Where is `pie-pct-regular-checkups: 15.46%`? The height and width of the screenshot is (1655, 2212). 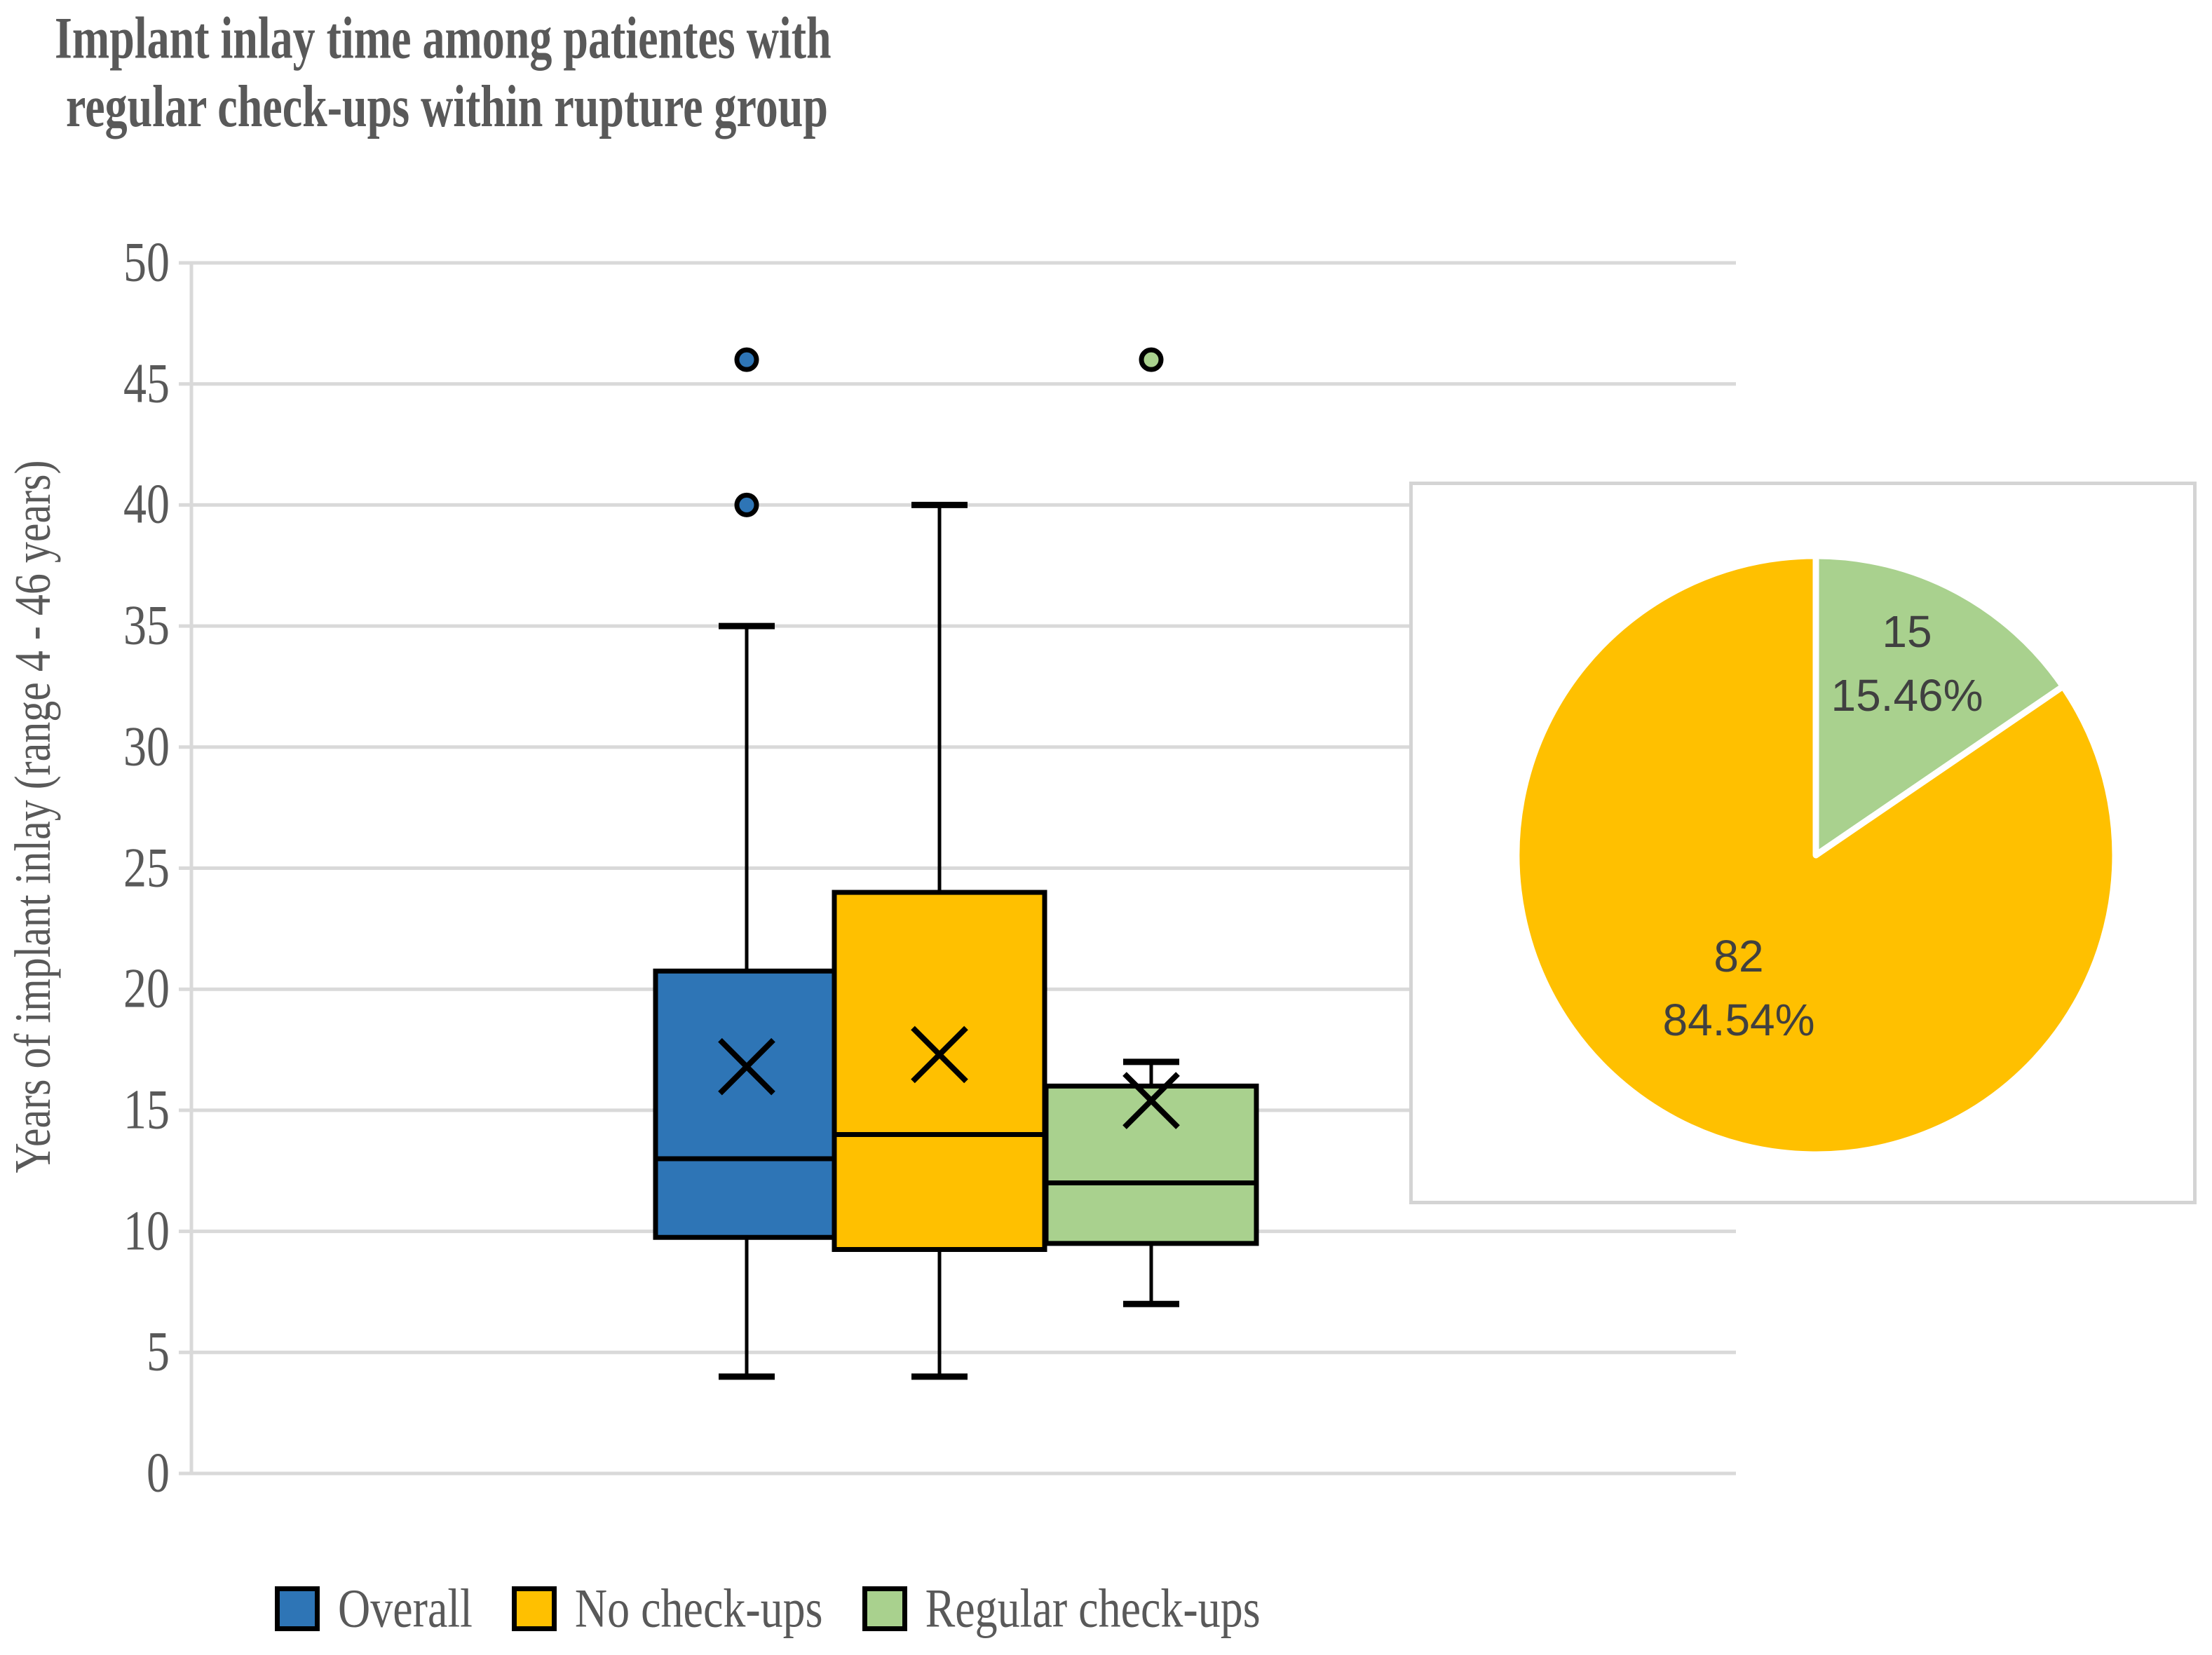
pie-pct-regular-checkups: 15.46% is located at coordinates (1907, 695).